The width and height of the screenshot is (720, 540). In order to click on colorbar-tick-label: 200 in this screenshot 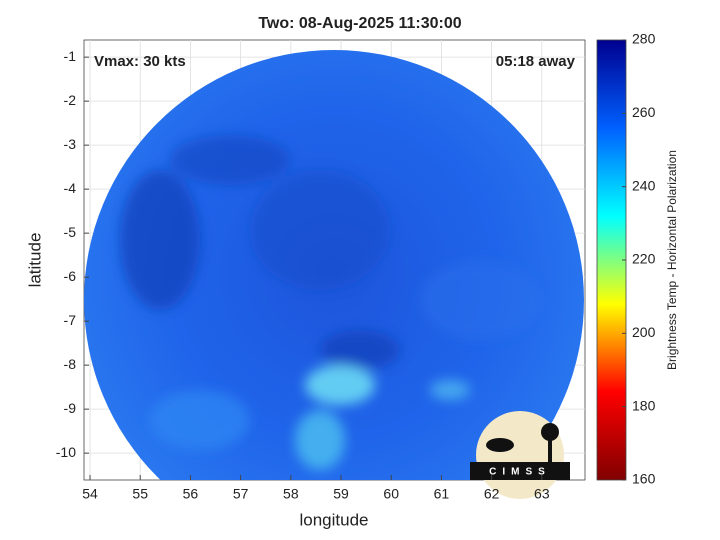, I will do `click(644, 332)`.